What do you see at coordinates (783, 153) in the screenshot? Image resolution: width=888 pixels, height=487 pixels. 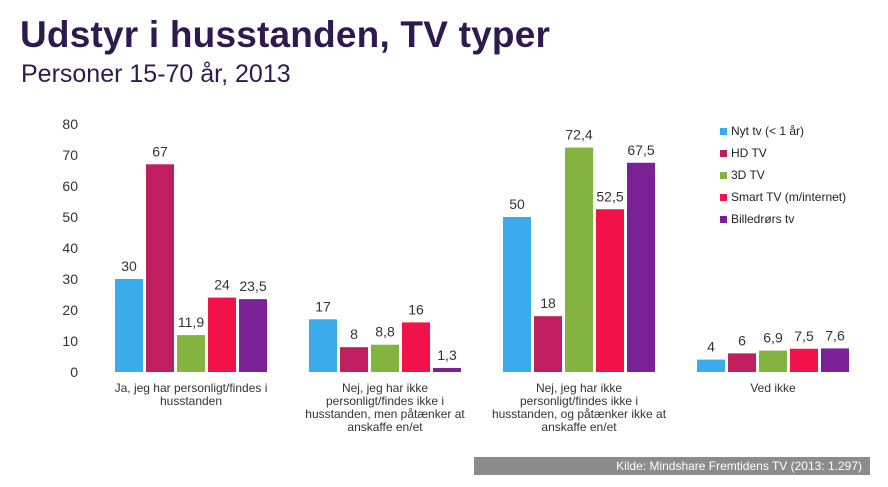 I see `legend-item: HD TV` at bounding box center [783, 153].